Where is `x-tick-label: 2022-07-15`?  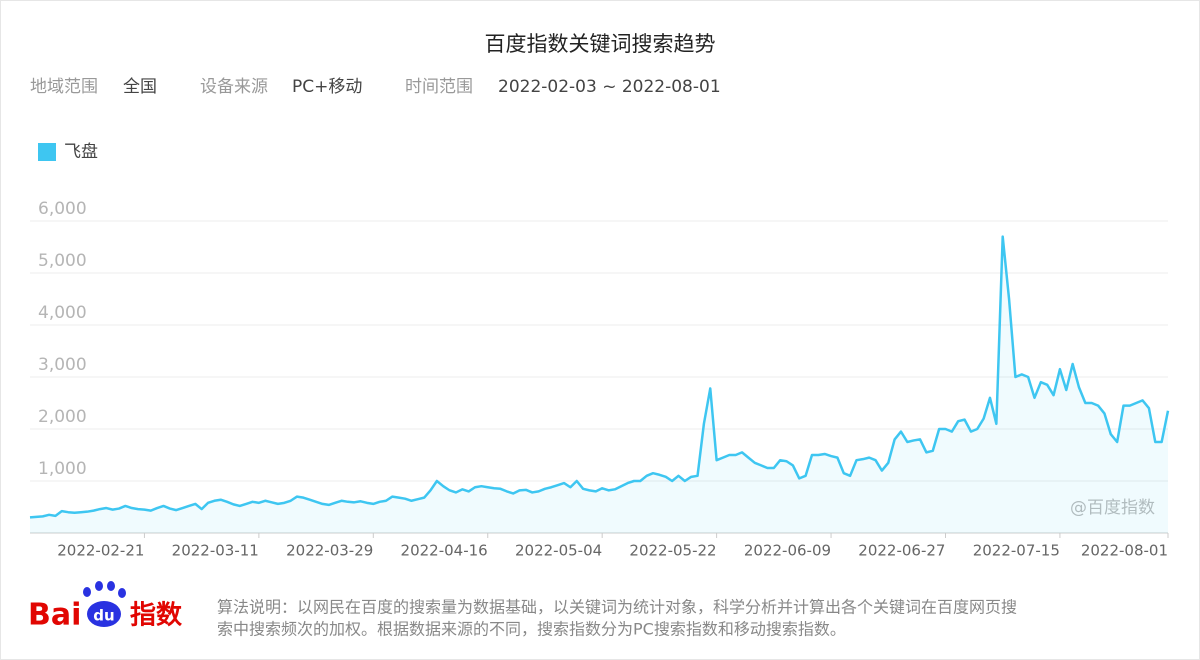
x-tick-label: 2022-07-15 is located at coordinates (1016, 551).